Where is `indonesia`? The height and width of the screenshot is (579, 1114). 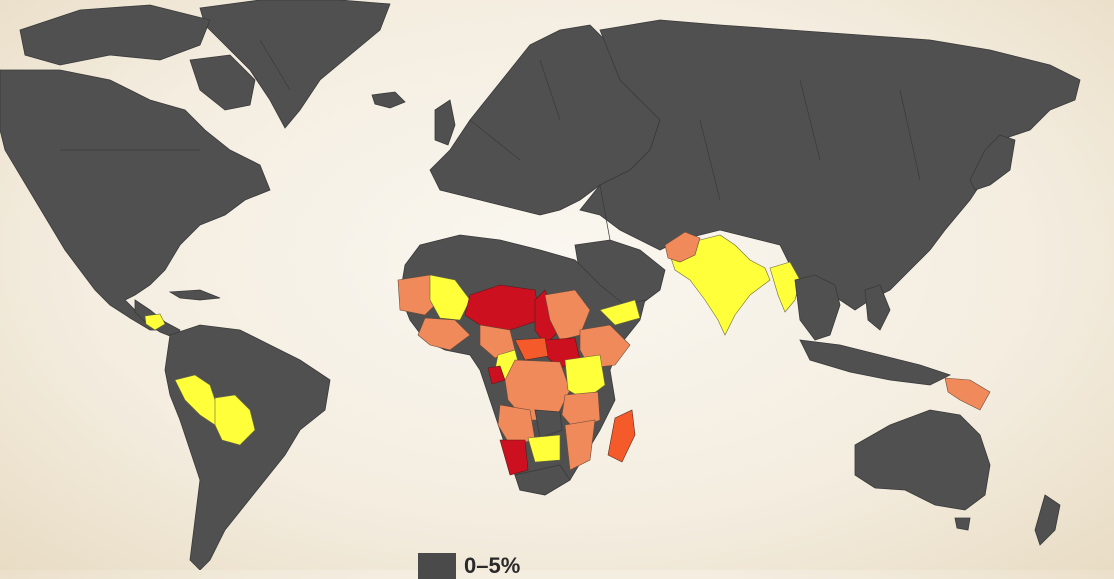 indonesia is located at coordinates (875, 362).